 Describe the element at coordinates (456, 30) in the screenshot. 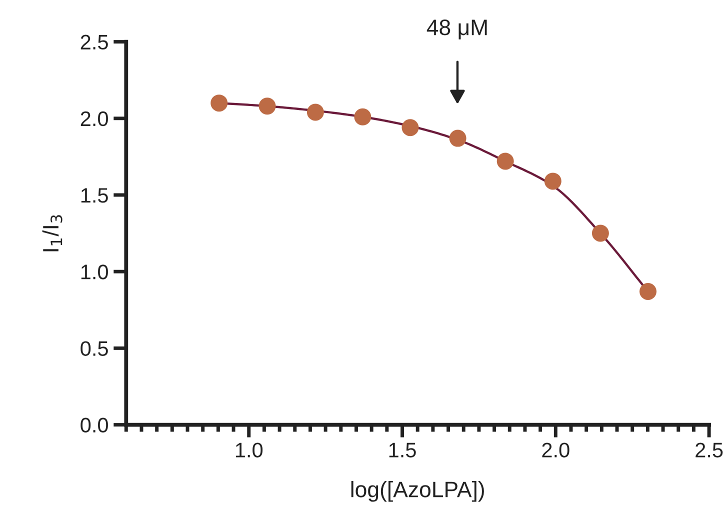

I see `text: 48 μM` at that location.